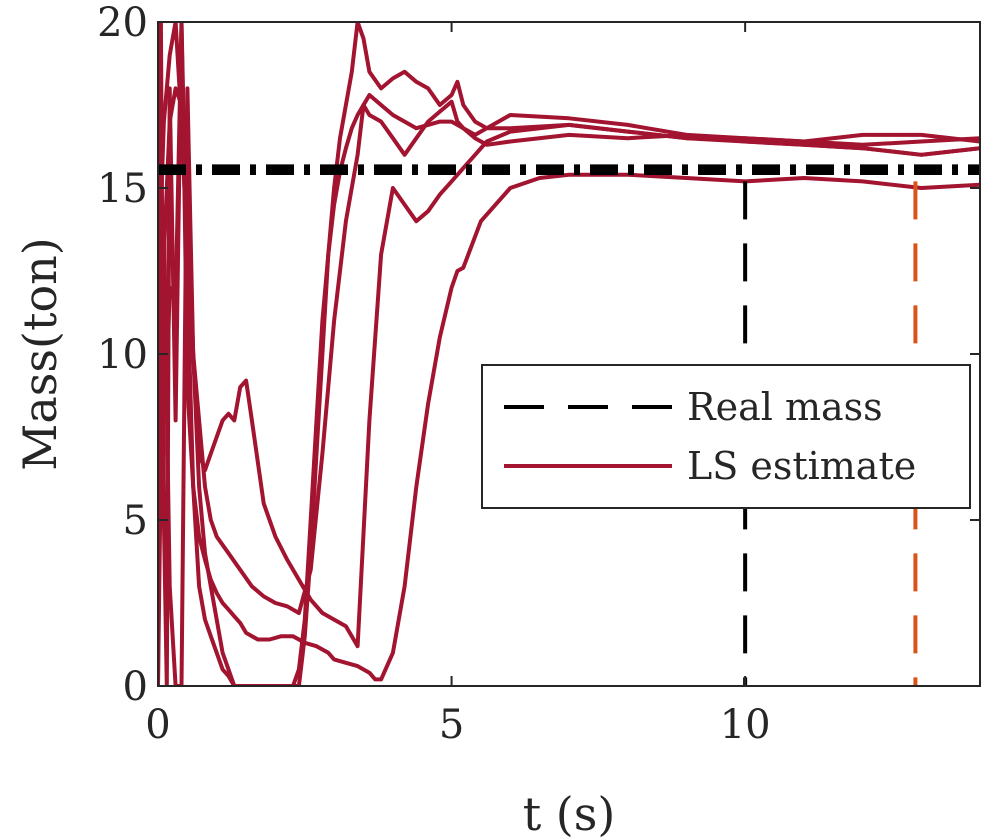 Image resolution: width=997 pixels, height=840 pixels. I want to click on y-tick-label: 10, so click(122, 355).